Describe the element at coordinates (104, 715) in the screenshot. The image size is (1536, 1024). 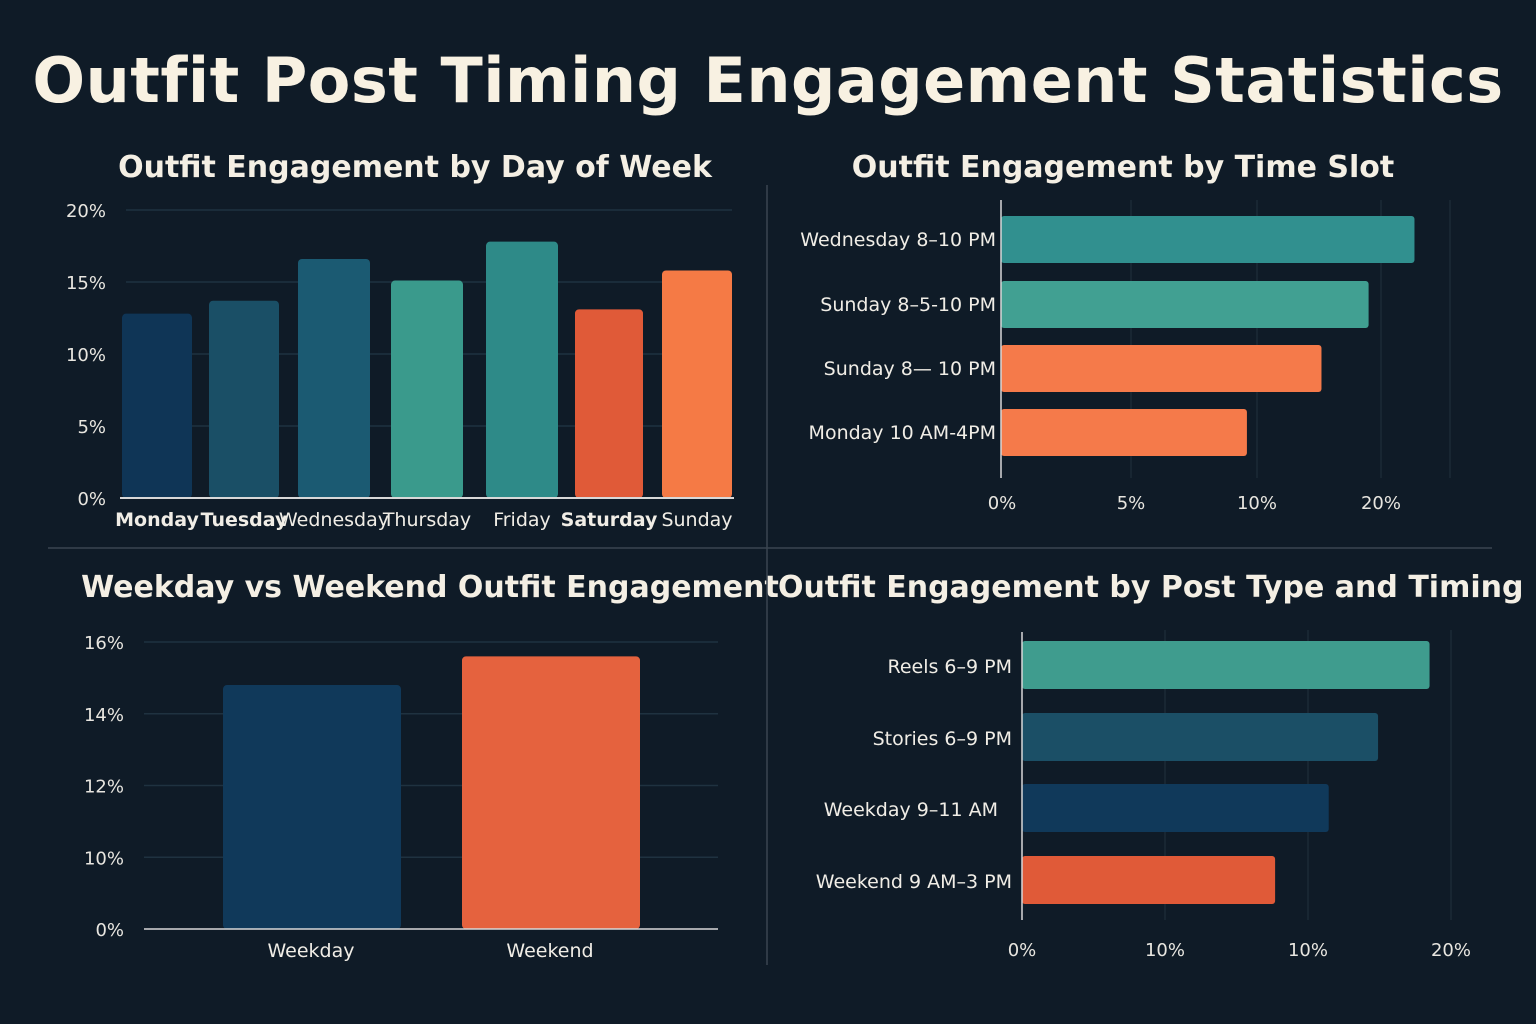
I see `y-tick-label: 14%` at that location.